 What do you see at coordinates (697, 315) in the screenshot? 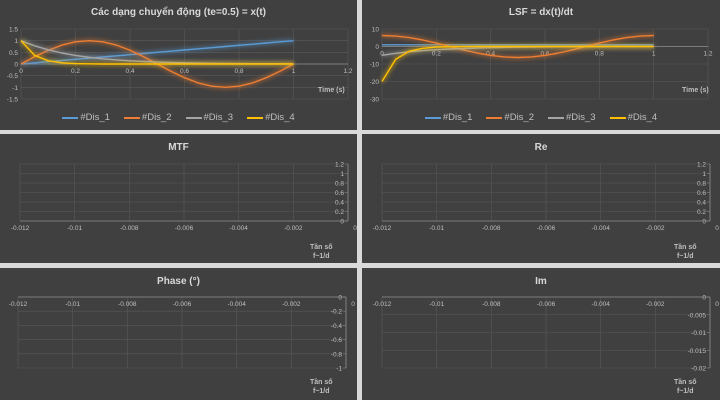
I see `y-tick-label: -0.005` at bounding box center [697, 315].